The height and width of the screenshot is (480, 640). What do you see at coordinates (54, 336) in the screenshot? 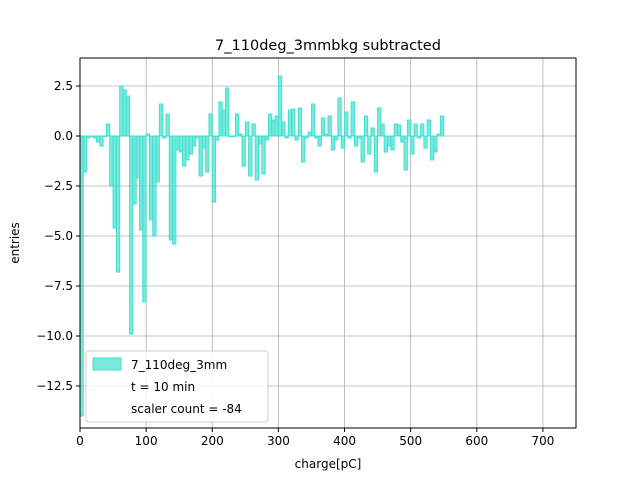
I see `y-tick-label: −10.0` at bounding box center [54, 336].